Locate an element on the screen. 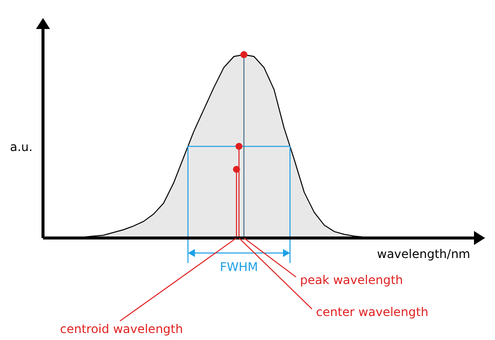 This screenshot has width=495, height=340. text: center wavelength is located at coordinates (372, 312).